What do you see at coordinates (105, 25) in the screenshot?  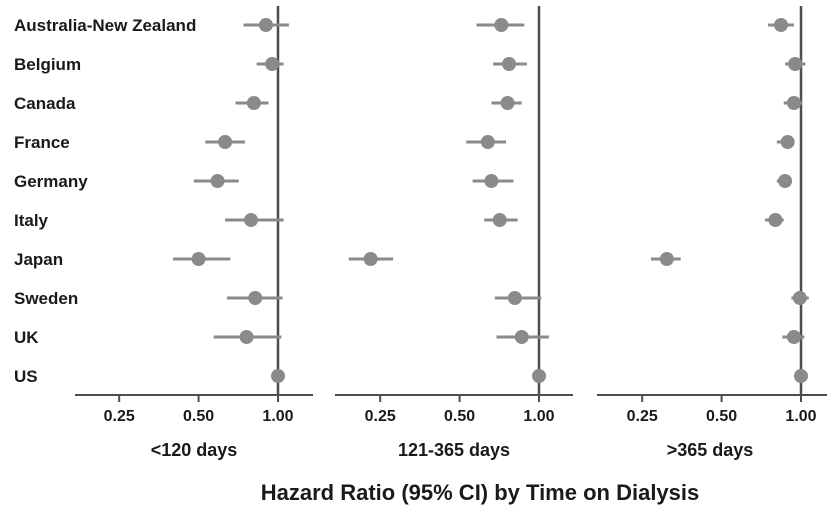 I see `country-label: Australia-New Zealand` at bounding box center [105, 25].